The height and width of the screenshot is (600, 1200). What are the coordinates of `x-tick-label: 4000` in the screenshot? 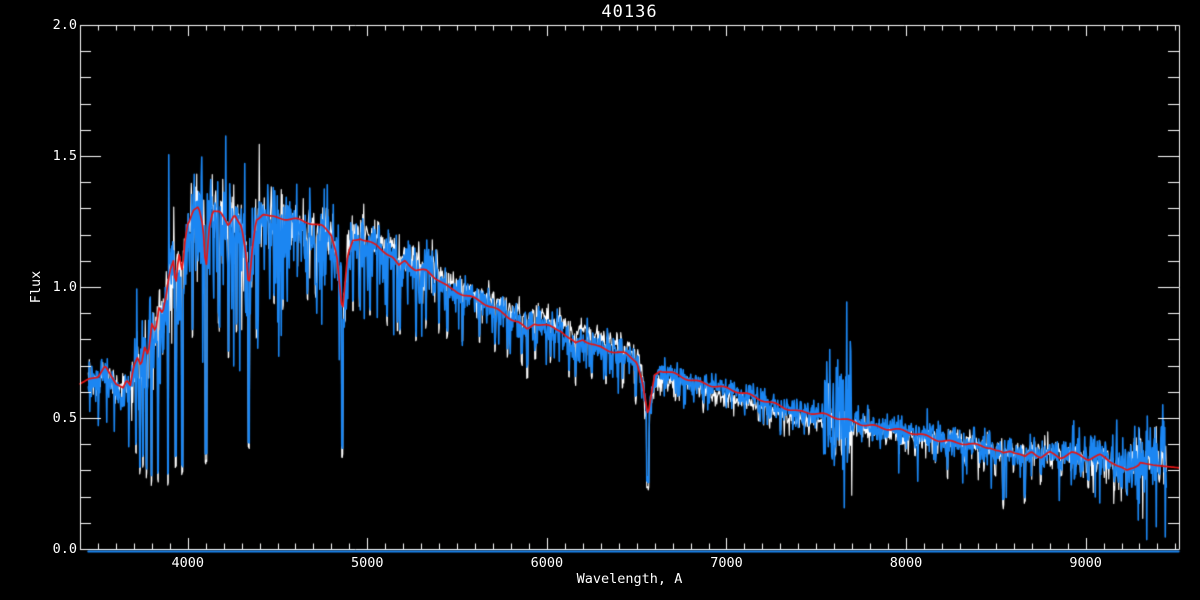 It's located at (187, 563).